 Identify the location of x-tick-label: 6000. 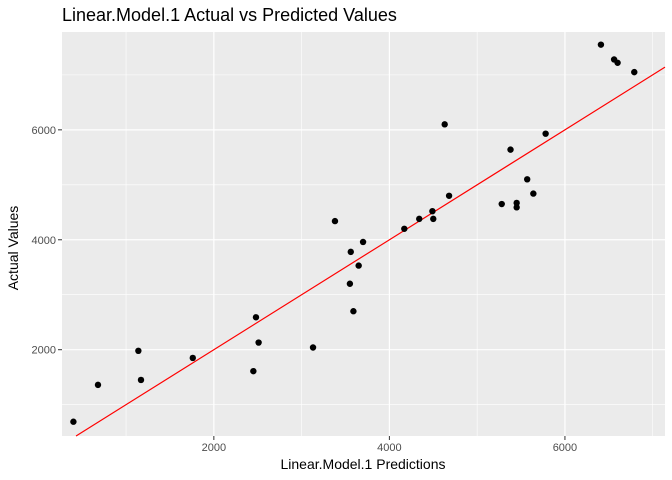
(565, 448).